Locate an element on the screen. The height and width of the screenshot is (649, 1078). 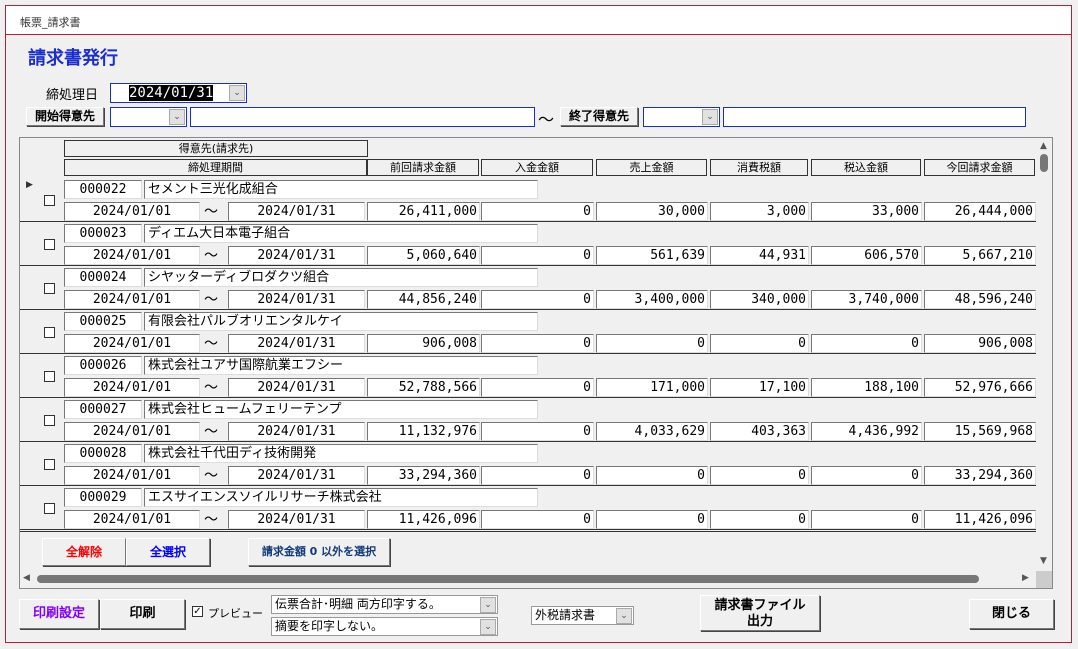
cell-tax: 403,363 is located at coordinates (759, 431).